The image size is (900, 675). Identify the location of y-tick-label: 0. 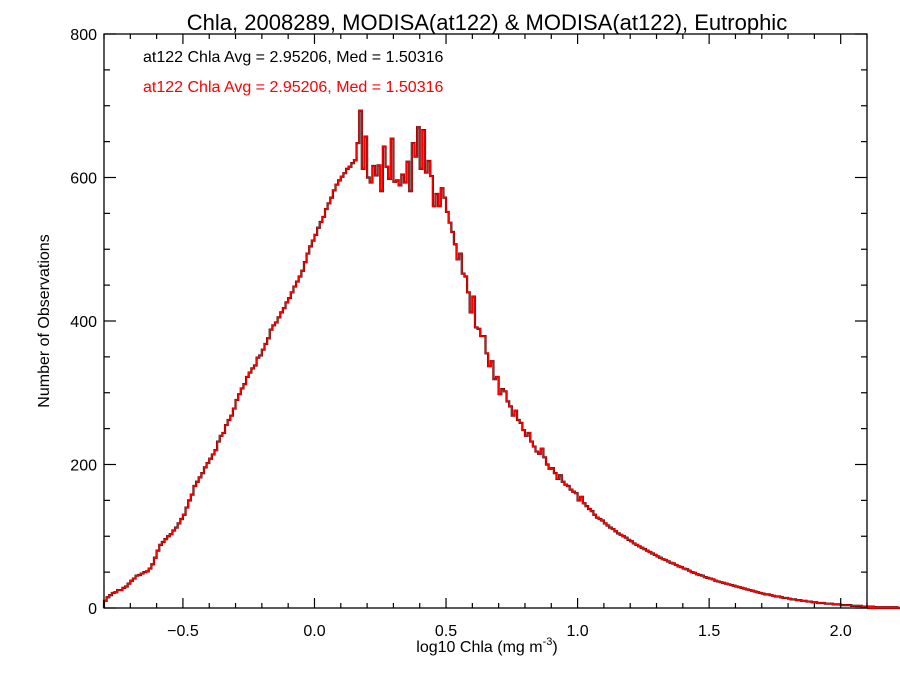
(92, 609).